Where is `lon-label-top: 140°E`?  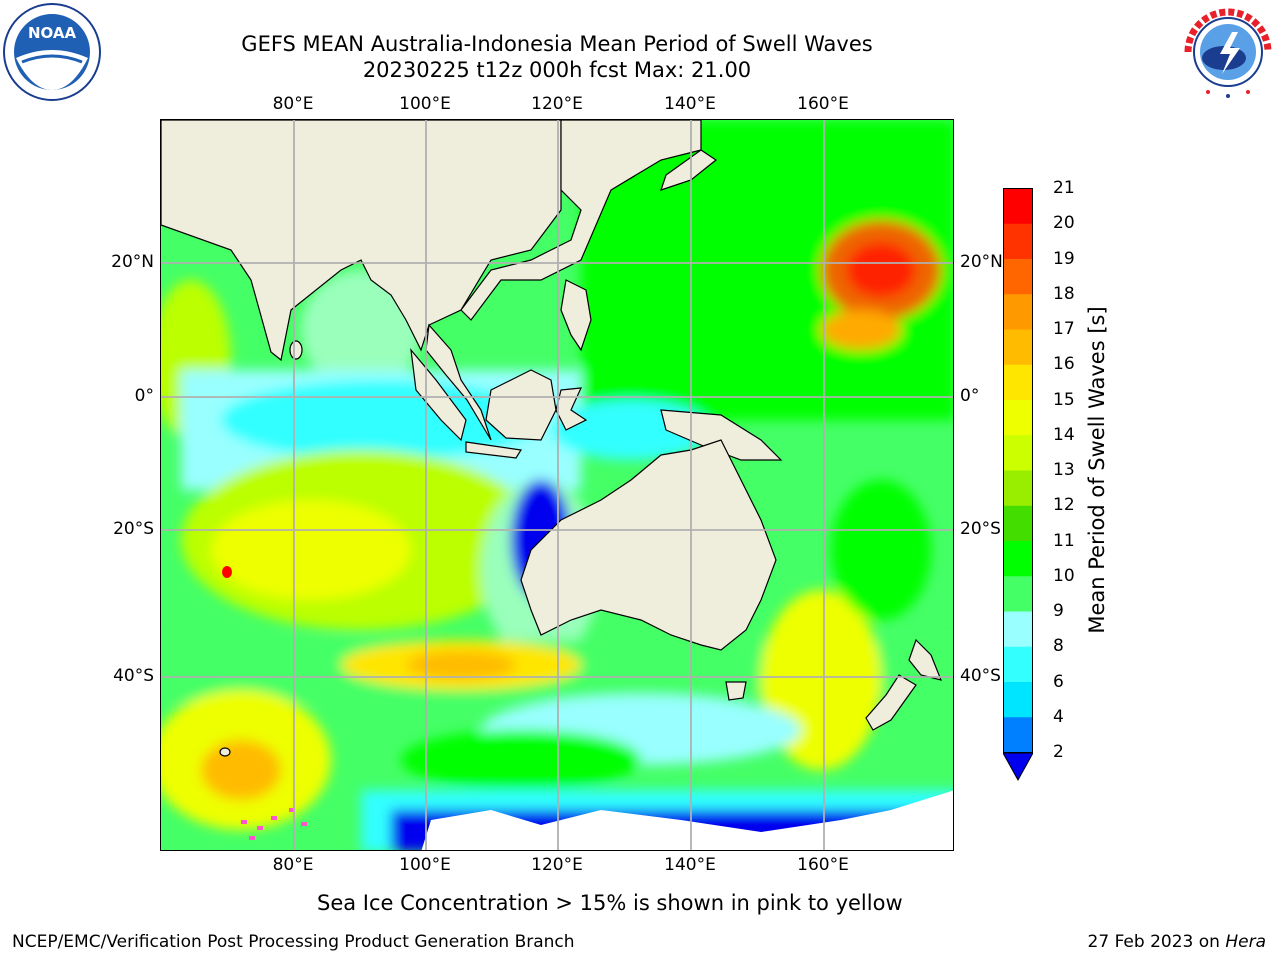
lon-label-top: 140°E is located at coordinates (690, 104).